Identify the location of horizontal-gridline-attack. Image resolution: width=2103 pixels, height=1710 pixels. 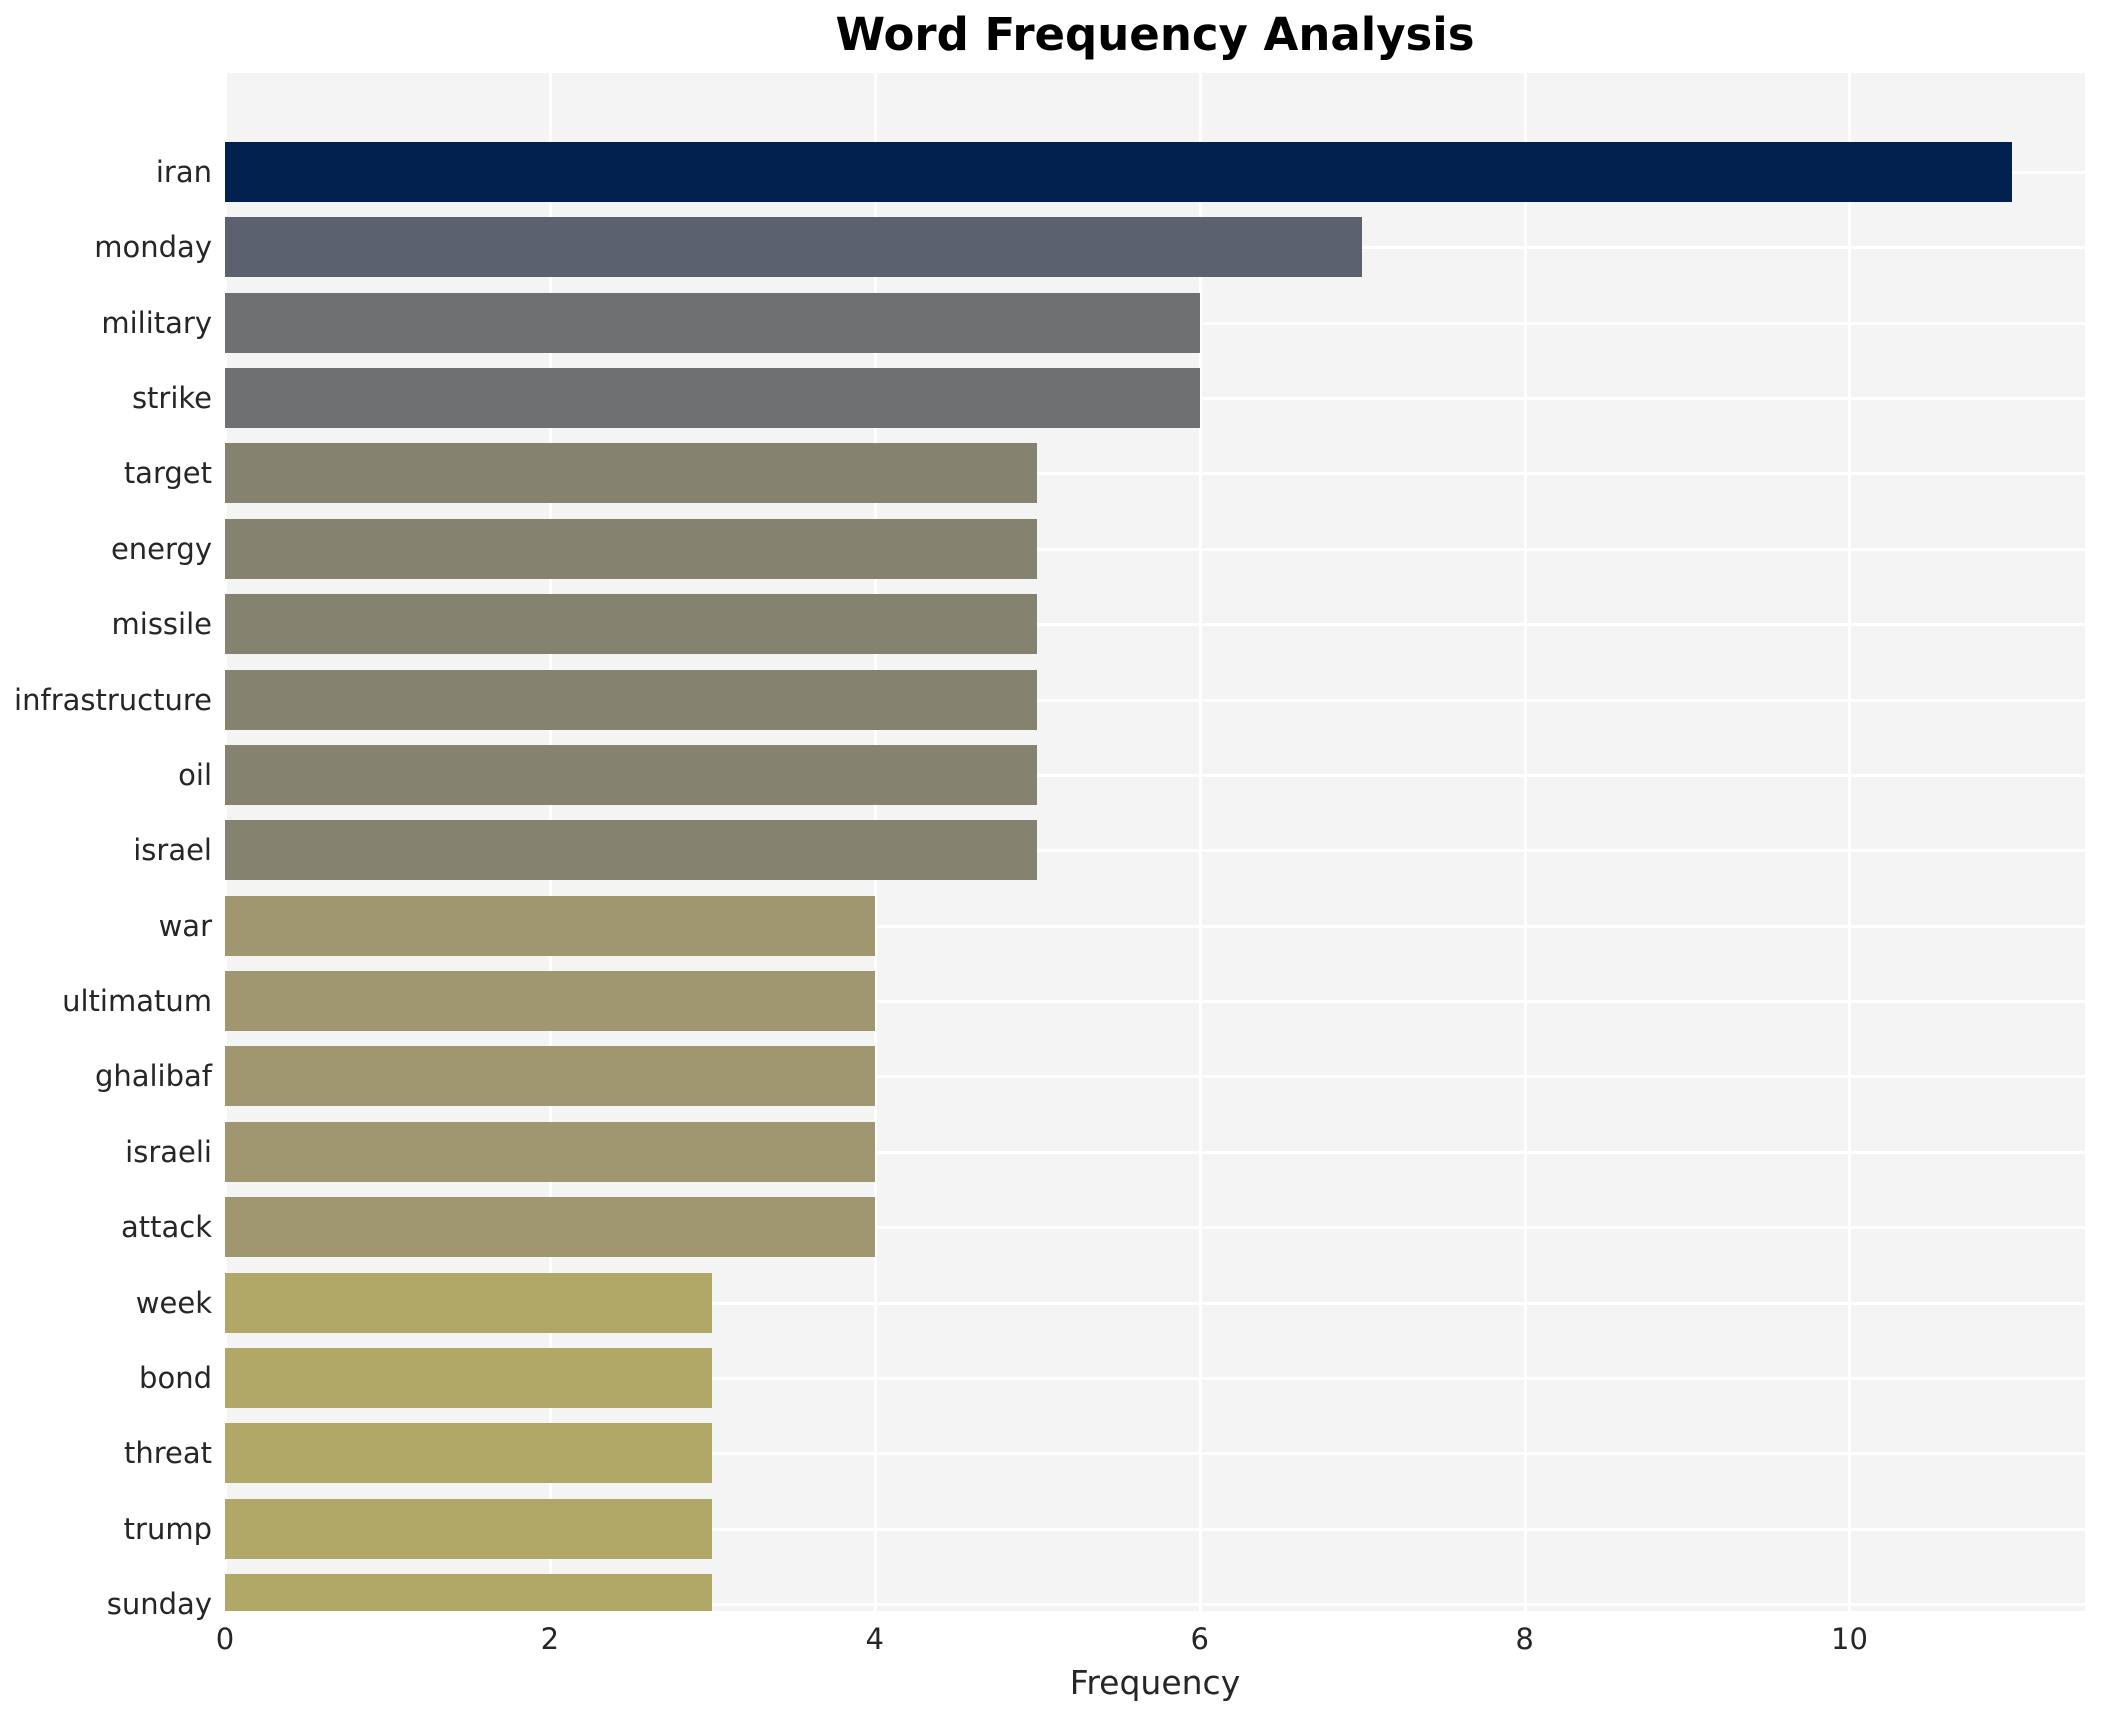
(1155, 1227).